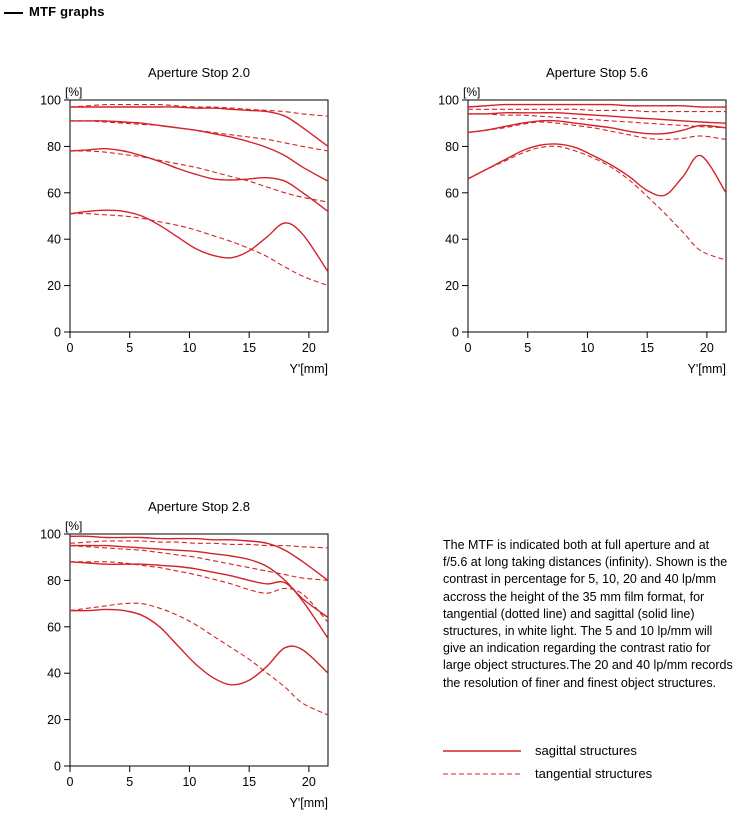  Describe the element at coordinates (199, 506) in the screenshot. I see `chart-title-2-8: Aperture Stop 2.8` at that location.